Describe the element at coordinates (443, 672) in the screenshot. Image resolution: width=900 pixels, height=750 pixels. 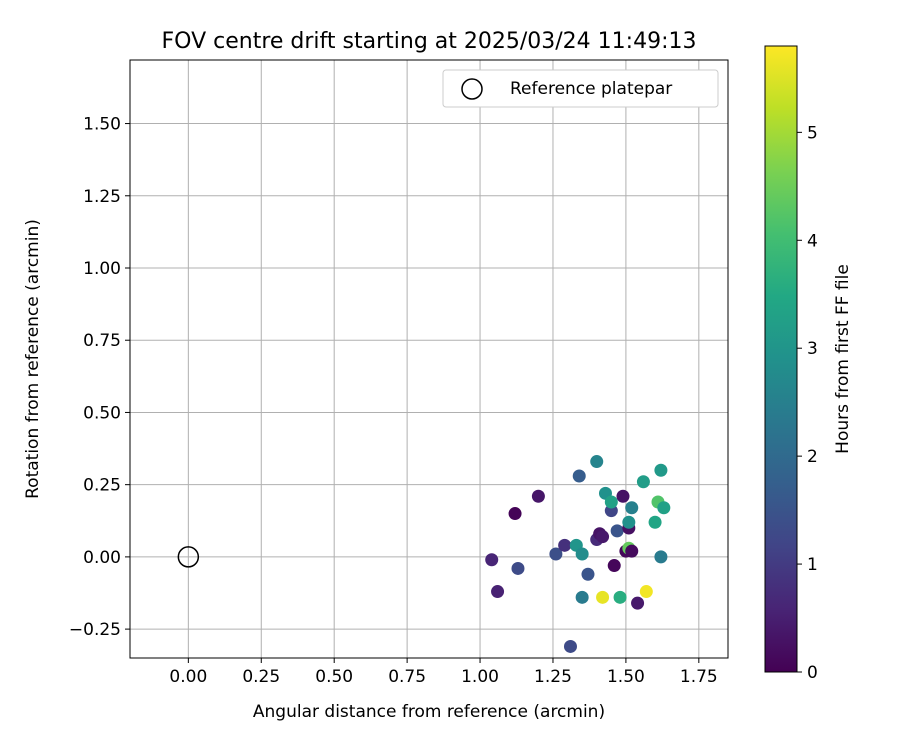
I see `x-axis-ticks: 0.00 0.25 0.50 0.75 1.00 1.25 1.50 1.75` at that location.